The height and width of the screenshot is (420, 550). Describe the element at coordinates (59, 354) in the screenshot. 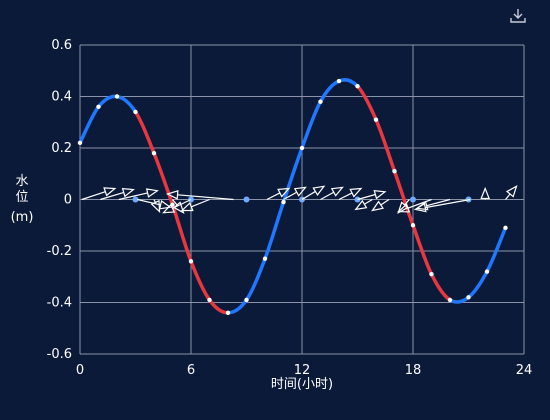

I see `y-tick-label: -0.6` at that location.